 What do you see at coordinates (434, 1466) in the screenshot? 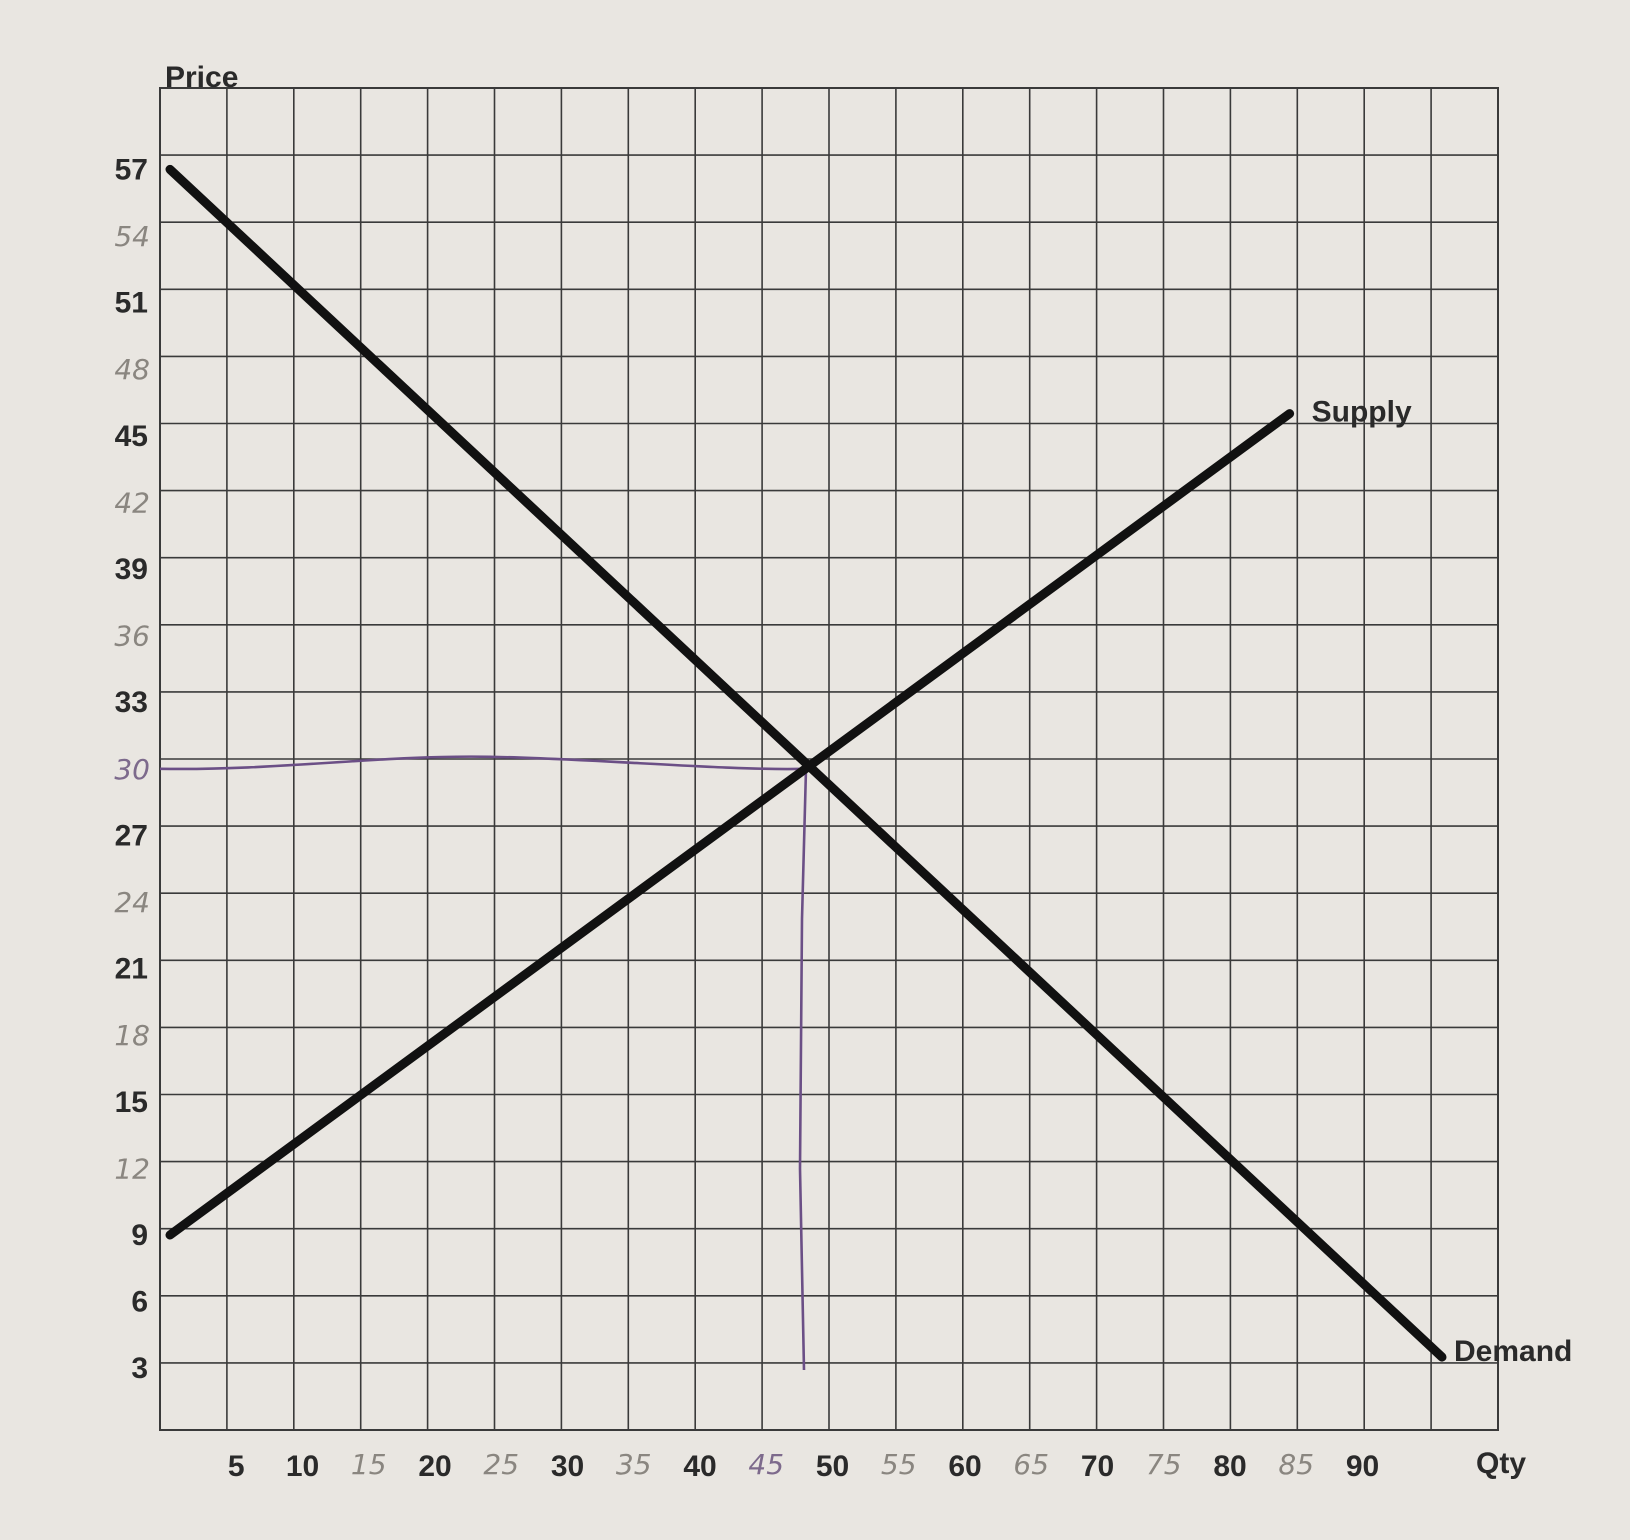
I see `x-tick-label: 20` at bounding box center [434, 1466].